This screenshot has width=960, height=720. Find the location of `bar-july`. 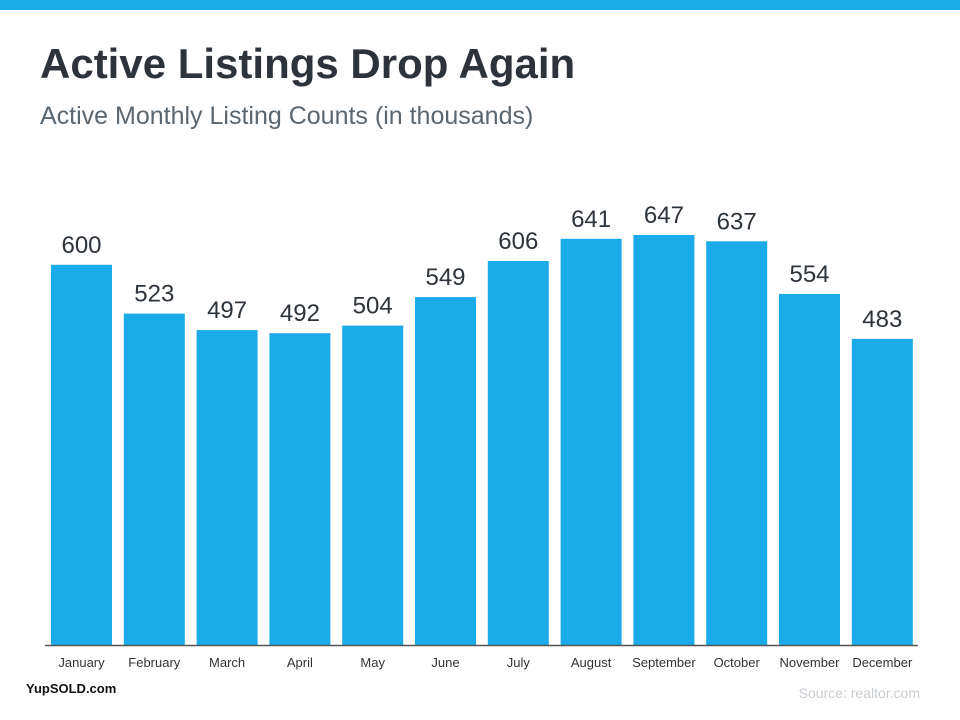

bar-july is located at coordinates (518, 453).